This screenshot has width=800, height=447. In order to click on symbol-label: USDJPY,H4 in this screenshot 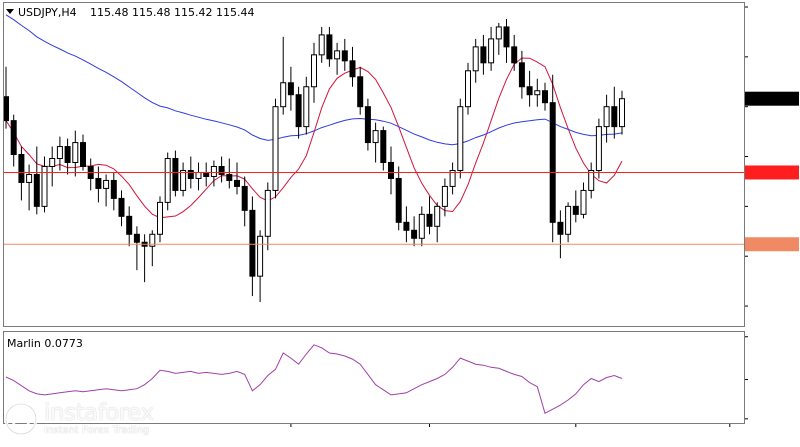, I will do `click(47, 12)`.